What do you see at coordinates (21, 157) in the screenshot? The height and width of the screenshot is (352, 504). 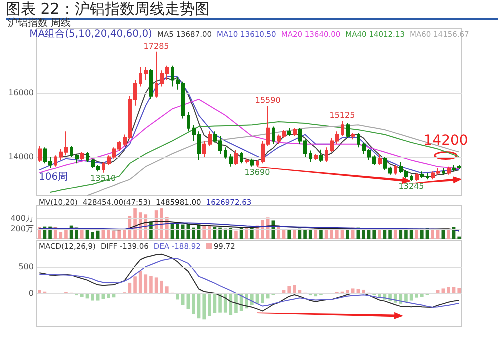 I see `y-tick-label: 14000` at bounding box center [21, 157].